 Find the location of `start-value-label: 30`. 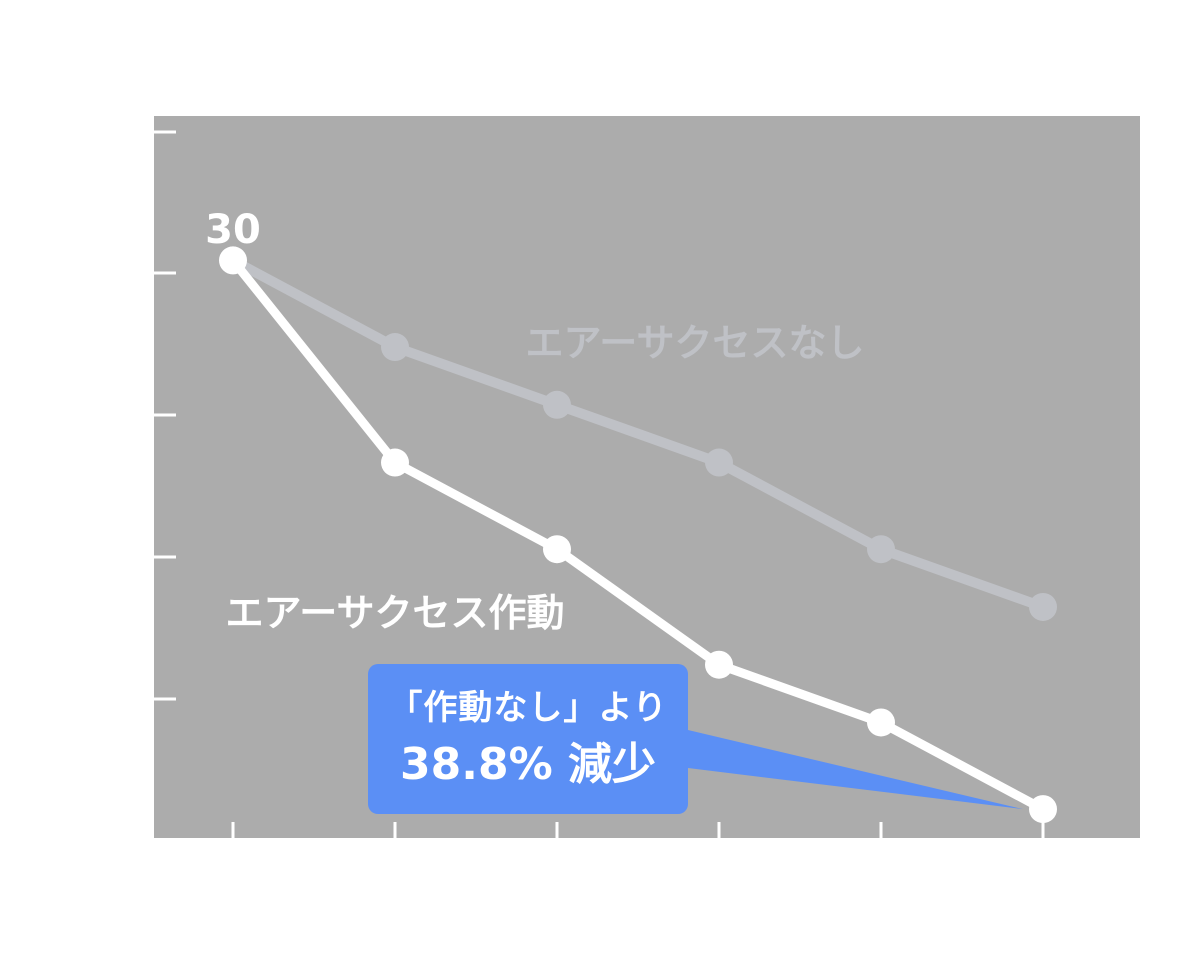

start-value-label: 30 is located at coordinates (233, 230).